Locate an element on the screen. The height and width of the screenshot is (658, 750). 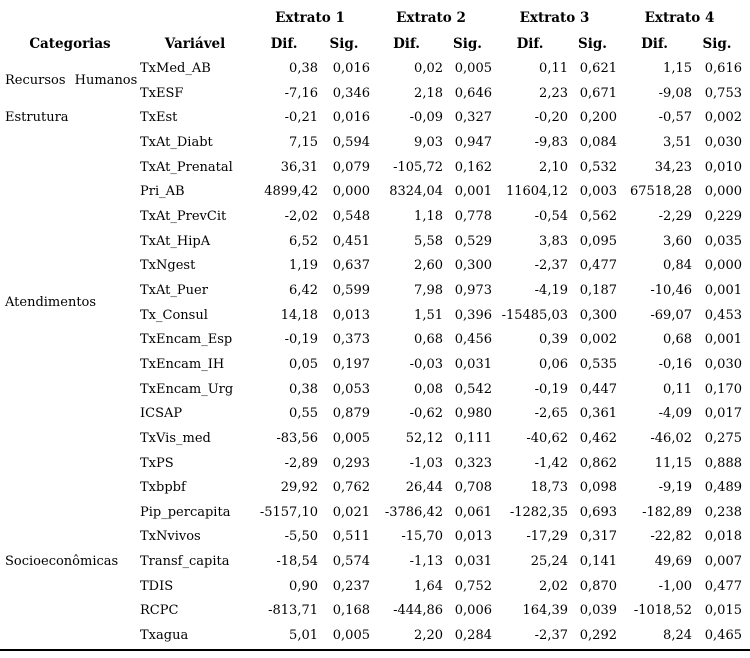
variable-cell: RCPC is located at coordinates (159, 611).